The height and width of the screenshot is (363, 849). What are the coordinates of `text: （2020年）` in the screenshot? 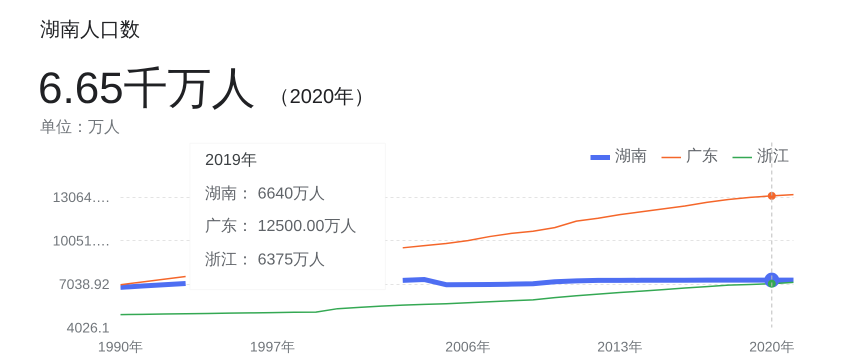 It's located at (322, 97).